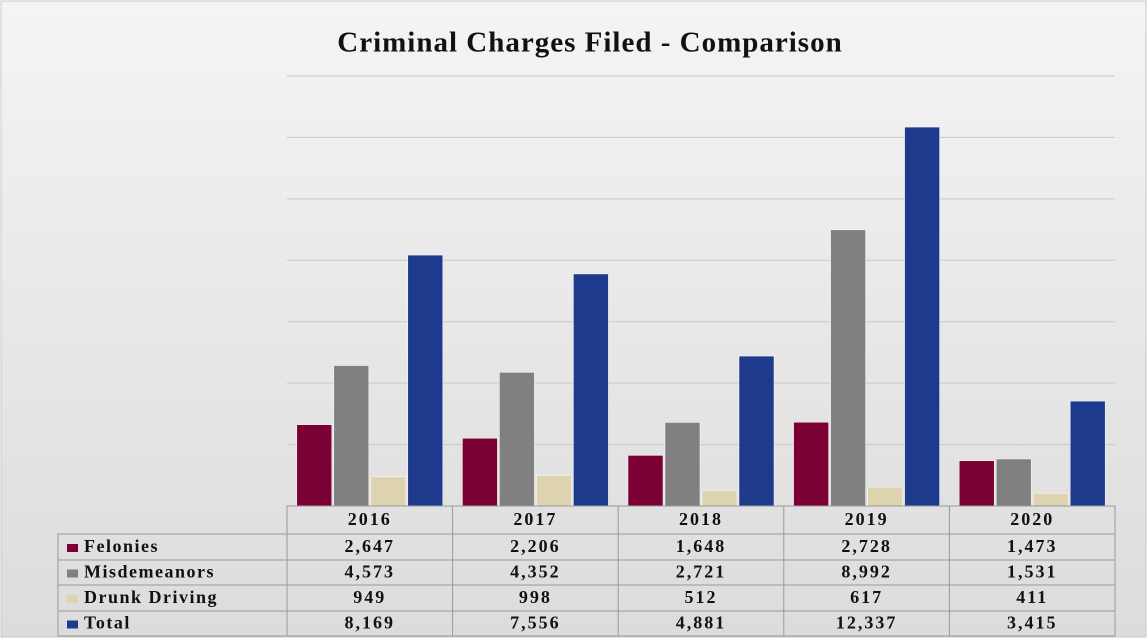 This screenshot has width=1147, height=643. Describe the element at coordinates (589, 43) in the screenshot. I see `chart-title: Criminal Charges Filed - Comparison` at that location.